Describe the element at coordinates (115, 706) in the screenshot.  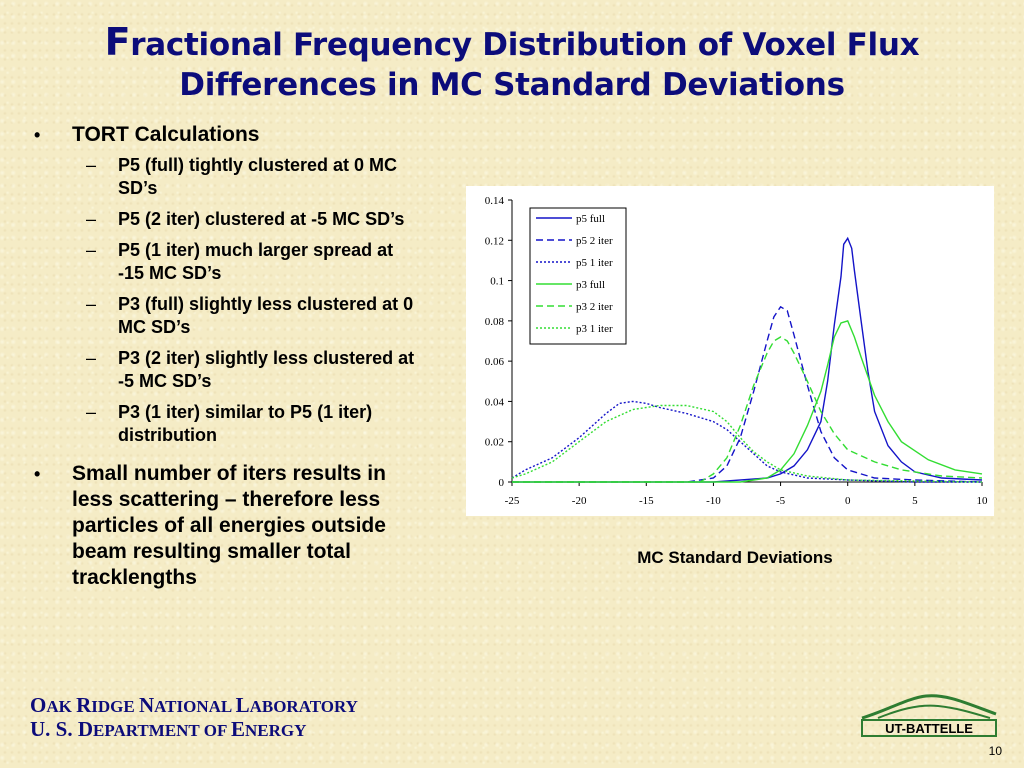
I see `org-letters-small: IDGE` at that location.